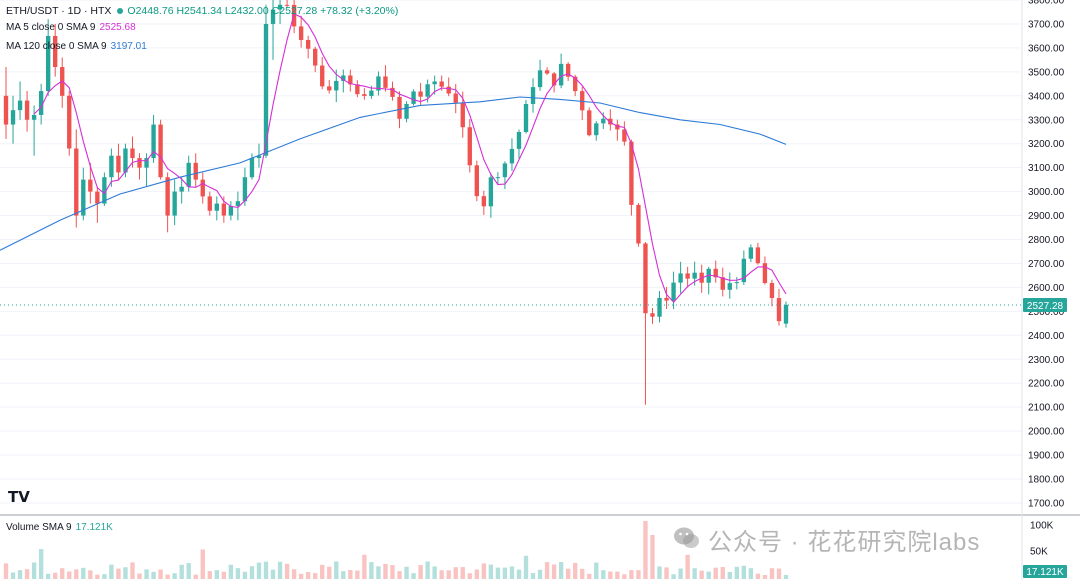 The width and height of the screenshot is (1080, 585). Describe the element at coordinates (150, 11) in the screenshot. I see `open-value: O2448.76` at that location.